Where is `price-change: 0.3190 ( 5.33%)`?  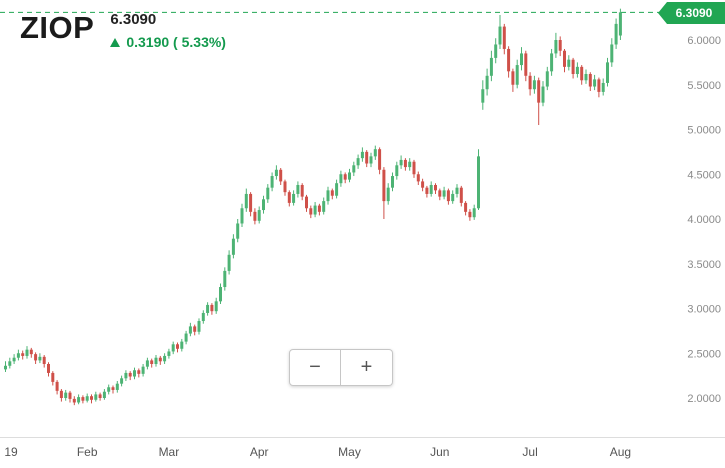 price-change: 0.3190 ( 5.33%) is located at coordinates (168, 42).